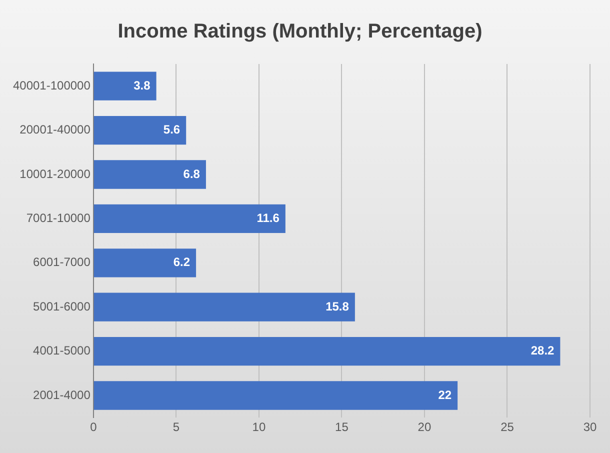 Image resolution: width=610 pixels, height=453 pixels. What do you see at coordinates (507, 427) in the screenshot?
I see `x-tick-label: 25` at bounding box center [507, 427].